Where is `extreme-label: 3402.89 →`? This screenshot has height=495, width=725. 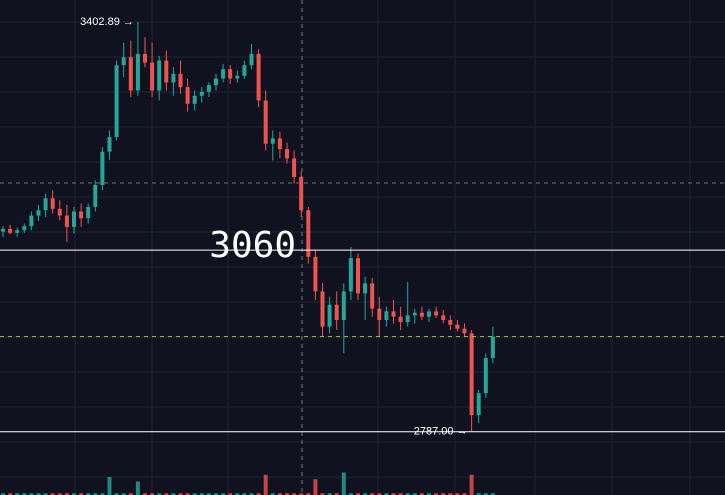 extreme-label: 3402.89 → is located at coordinates (107, 22).